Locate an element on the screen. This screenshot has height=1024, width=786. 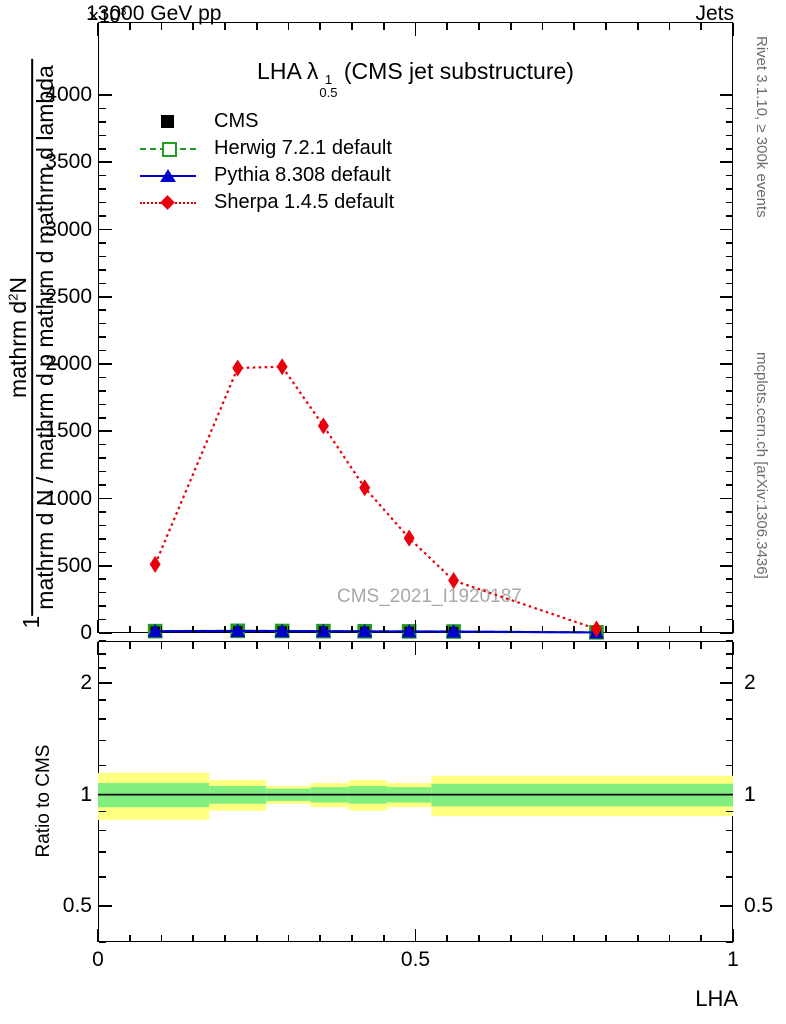
series-pythia is located at coordinates (375, 631).